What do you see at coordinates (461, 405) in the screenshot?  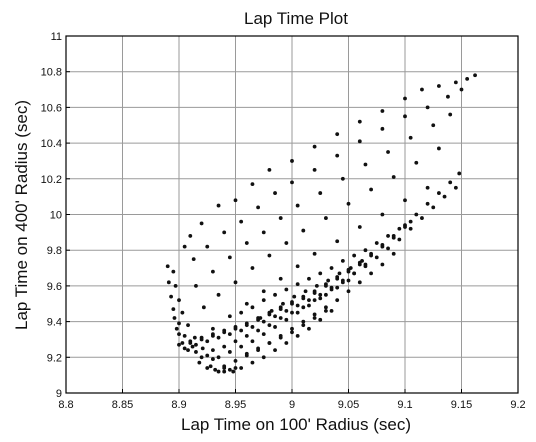 I see `x-tick-label: 9.15` at bounding box center [461, 405].